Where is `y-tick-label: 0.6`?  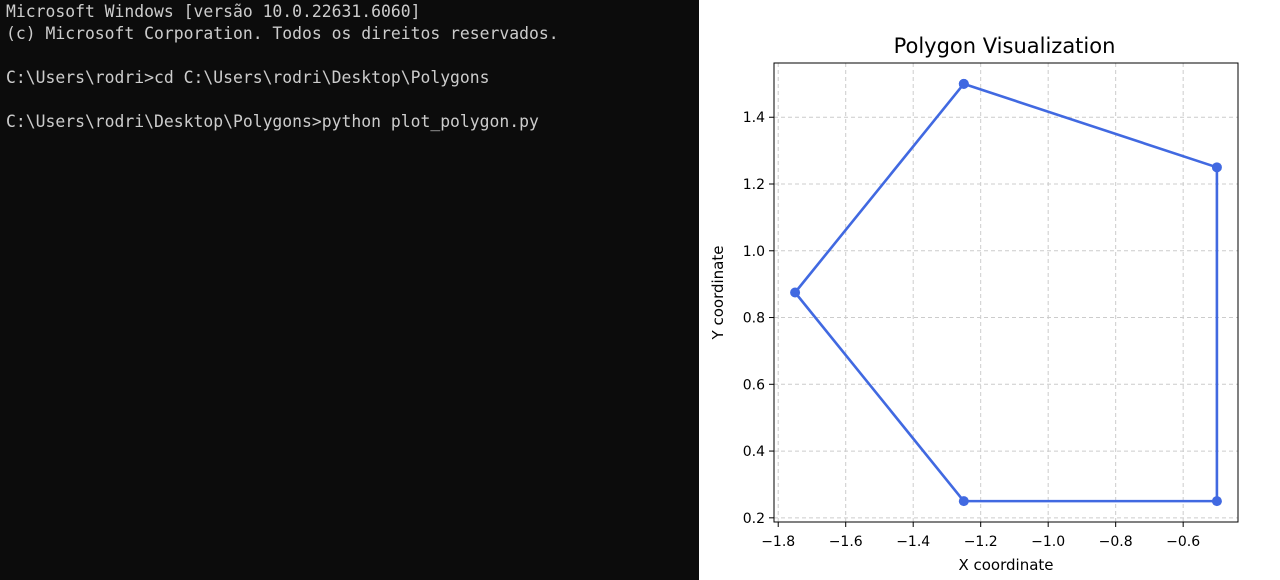 y-tick-label: 0.6 is located at coordinates (754, 385).